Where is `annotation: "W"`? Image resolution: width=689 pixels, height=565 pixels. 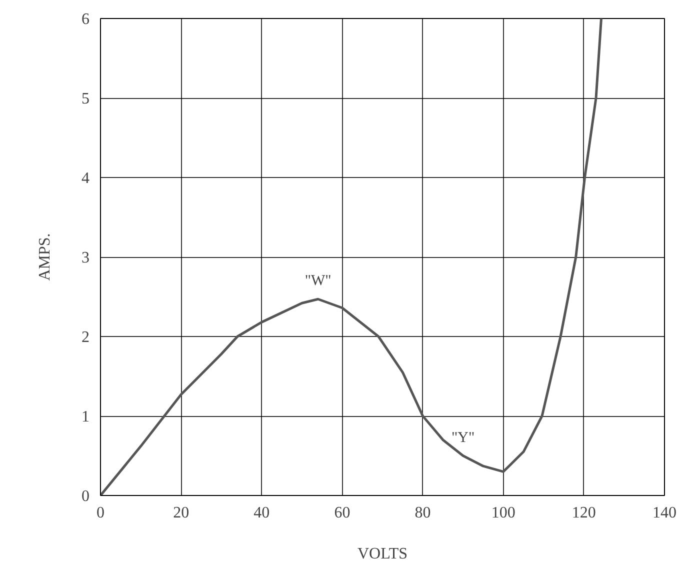 annotation: "W" is located at coordinates (318, 281).